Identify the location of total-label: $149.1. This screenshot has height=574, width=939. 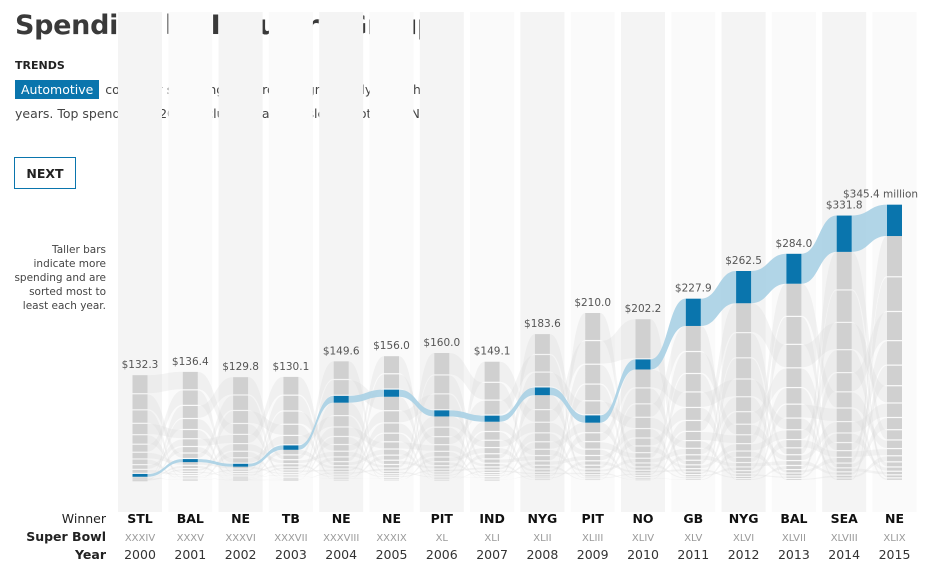
(492, 352).